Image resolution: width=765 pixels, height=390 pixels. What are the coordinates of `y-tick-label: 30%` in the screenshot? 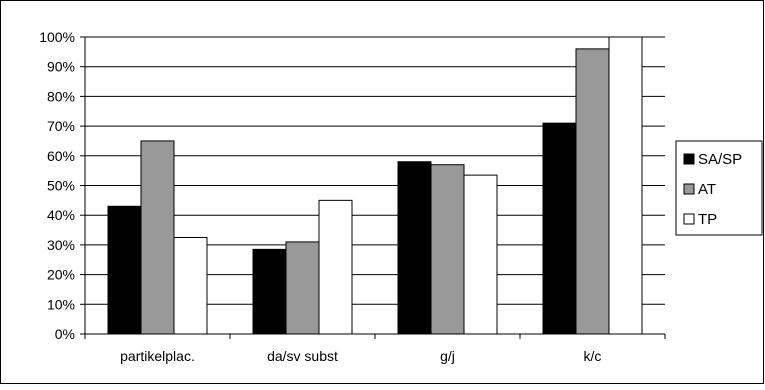 It's located at (61, 245).